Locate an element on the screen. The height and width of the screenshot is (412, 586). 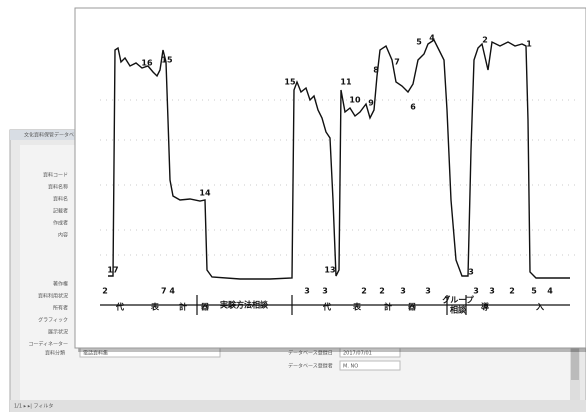
field-label: 記載者 is located at coordinates (60, 211).